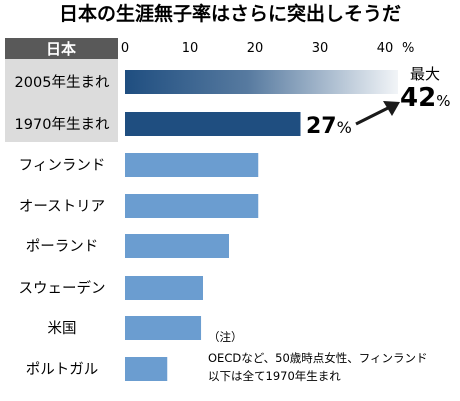 The height and width of the screenshot is (401, 460). Describe the element at coordinates (62, 369) in the screenshot. I see `category-label: ポルトガル` at that location.